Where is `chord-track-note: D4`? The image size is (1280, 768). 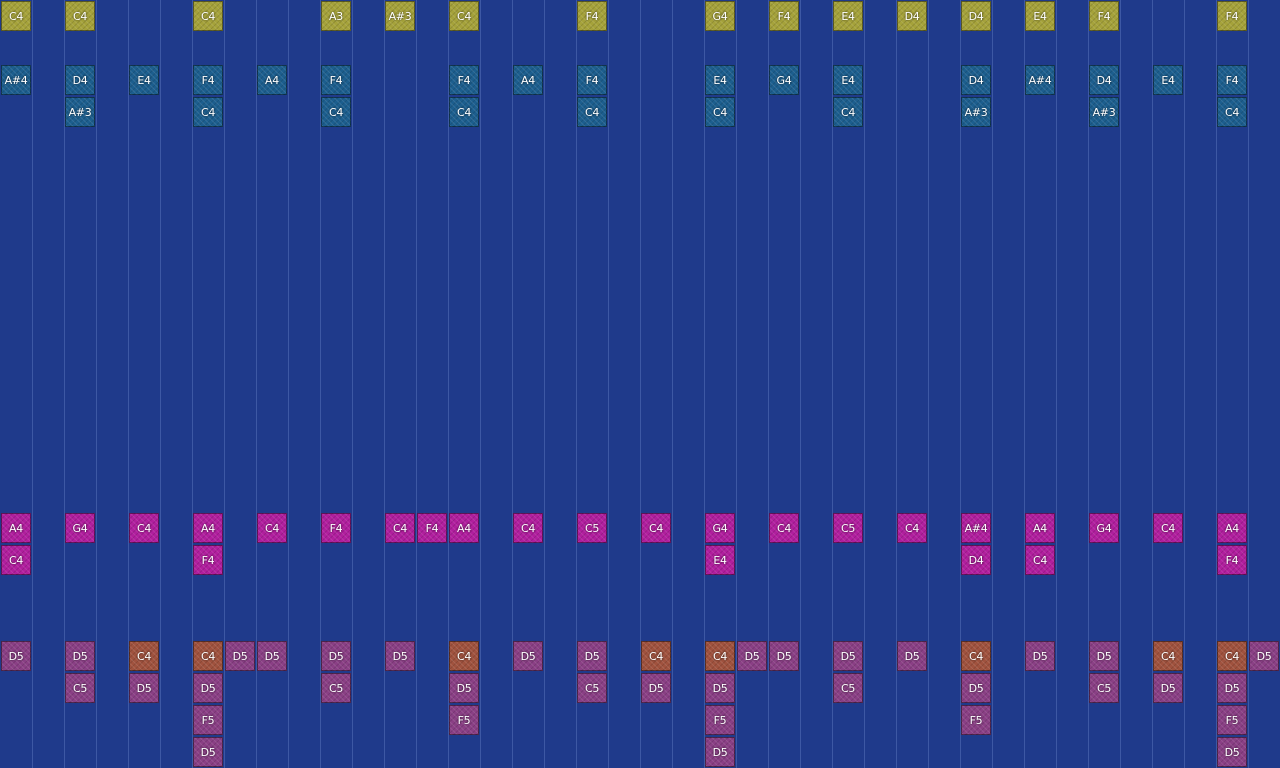 chord-track-note: D4 is located at coordinates (976, 560).